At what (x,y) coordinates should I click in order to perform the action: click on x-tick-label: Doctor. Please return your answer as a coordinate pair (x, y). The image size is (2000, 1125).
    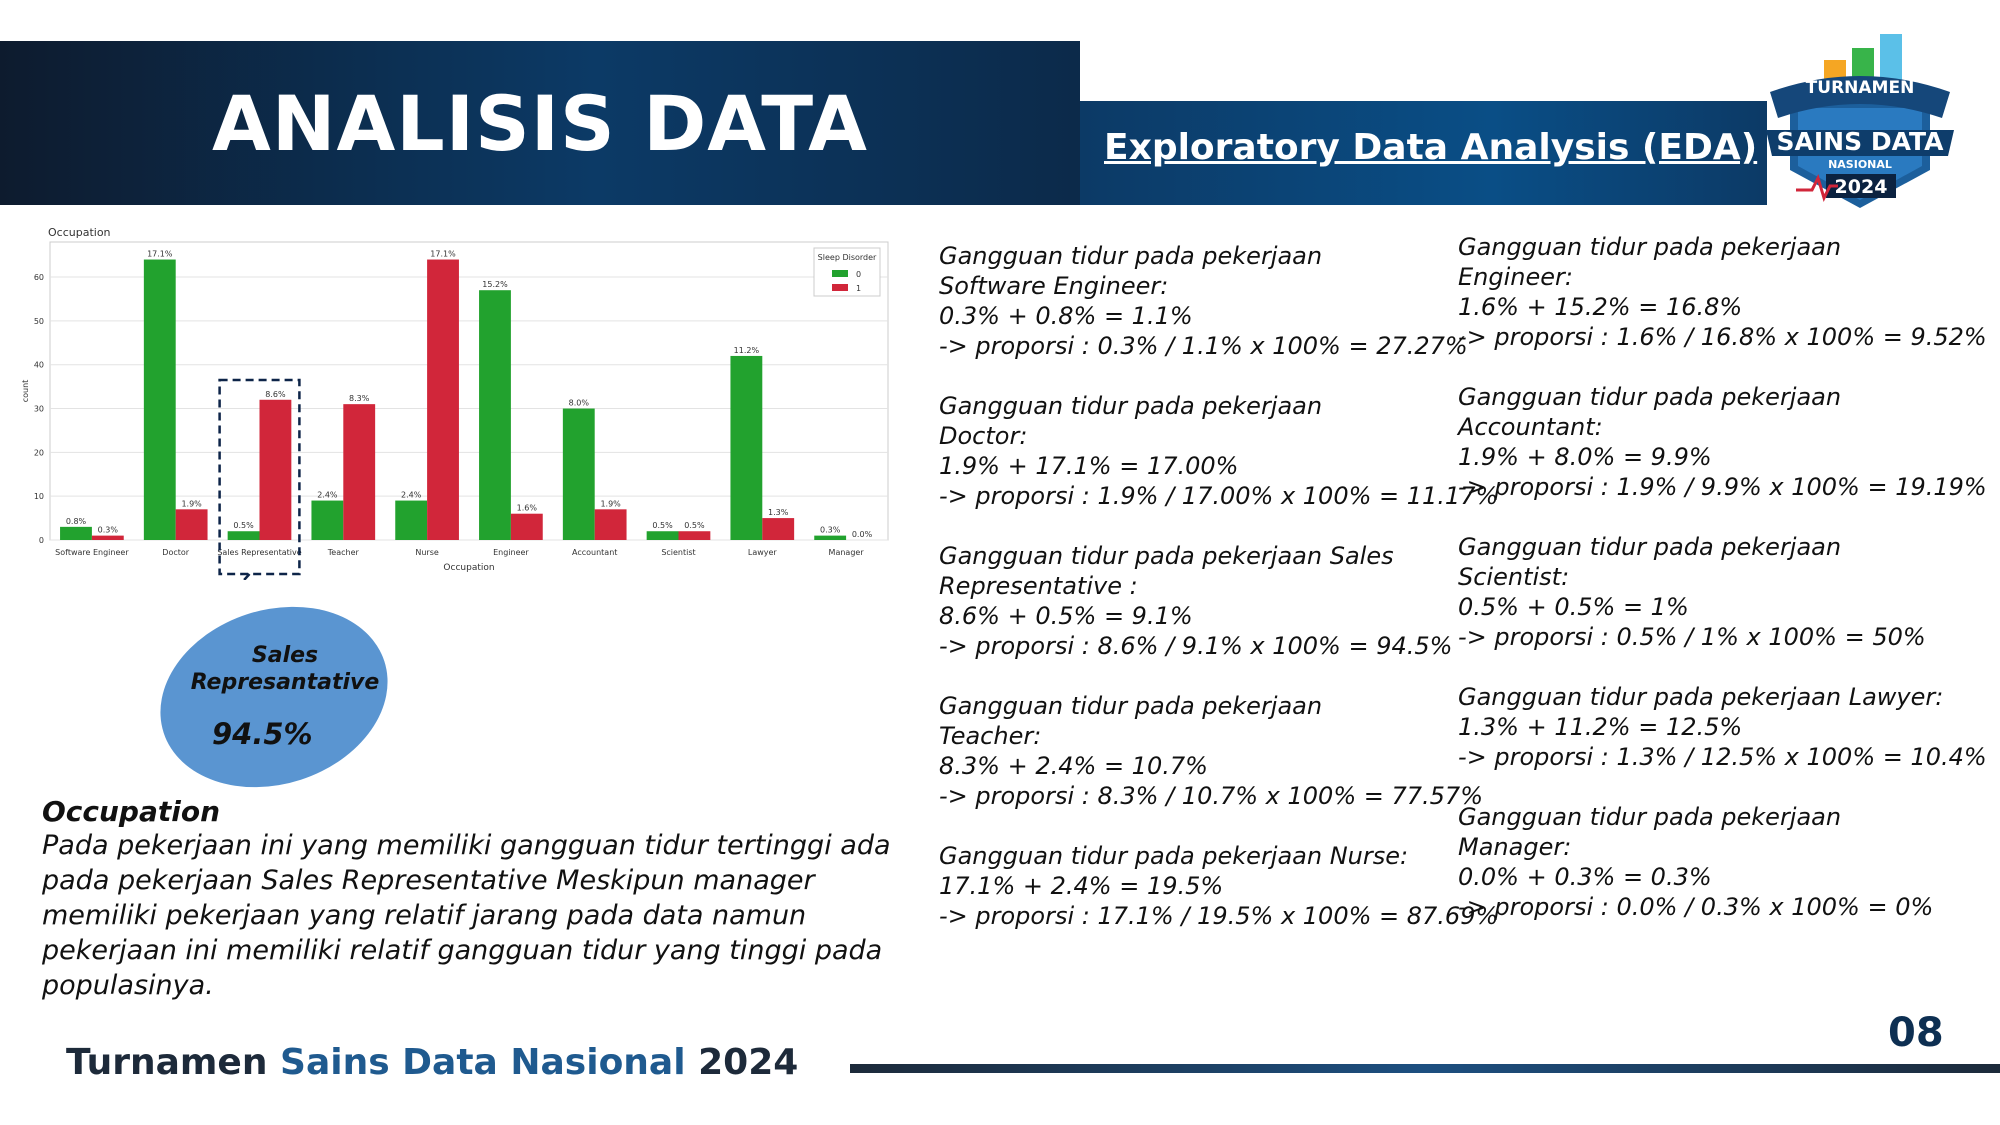
    Looking at the image, I should click on (175, 552).